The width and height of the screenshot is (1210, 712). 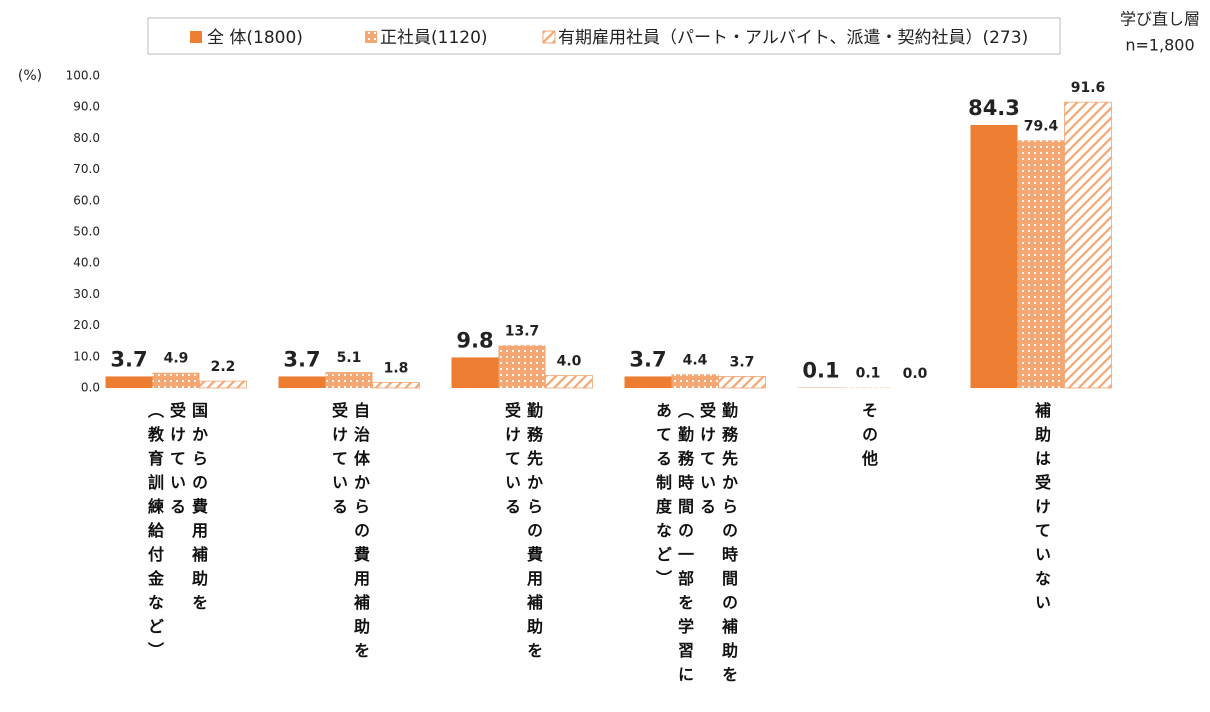 I want to click on x-tick-label: 自治体からの費用補助を 受けている, so click(x=349, y=534).